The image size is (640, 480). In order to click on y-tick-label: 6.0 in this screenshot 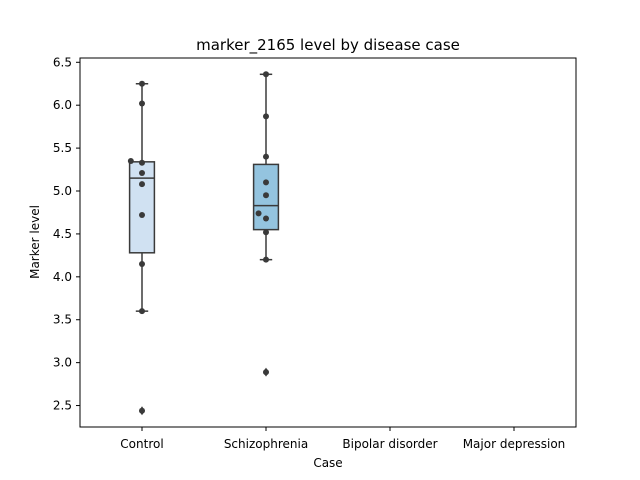, I will do `click(62, 105)`.